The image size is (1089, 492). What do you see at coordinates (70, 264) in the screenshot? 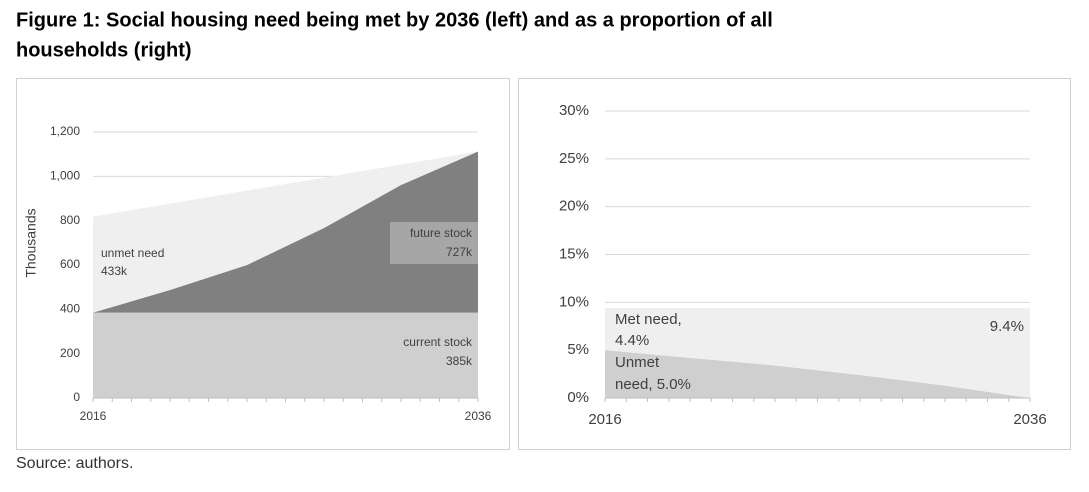
I see `y-tick-label: 600` at bounding box center [70, 264].